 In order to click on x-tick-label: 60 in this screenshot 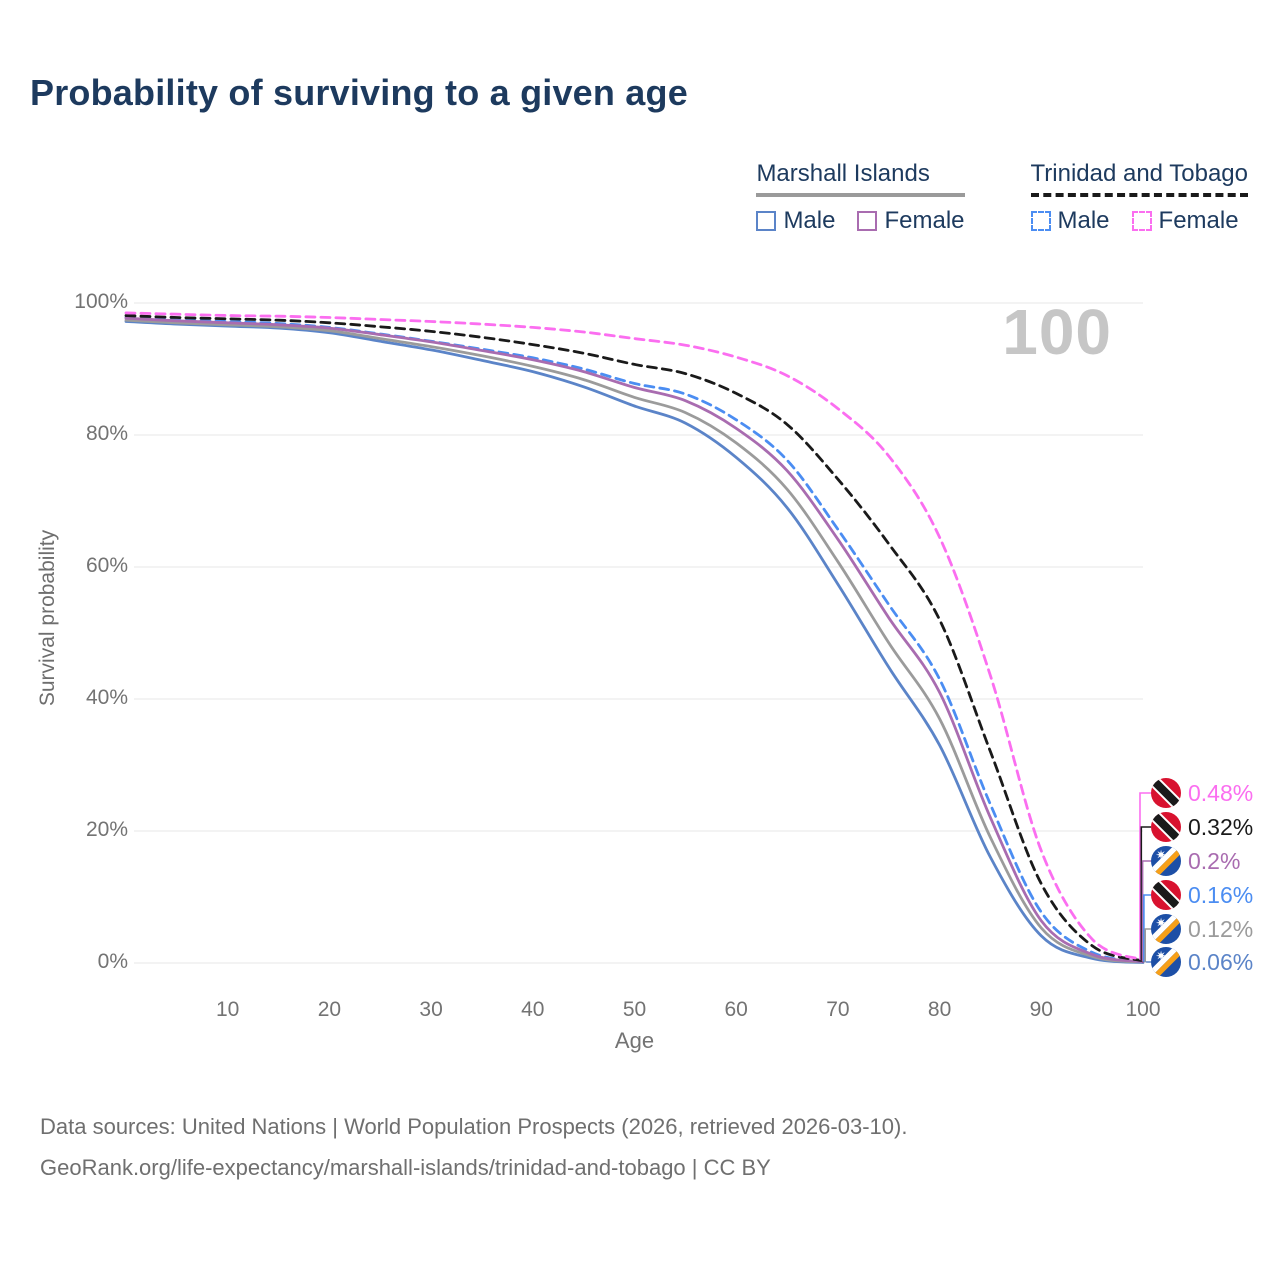, I will do `click(736, 1009)`.